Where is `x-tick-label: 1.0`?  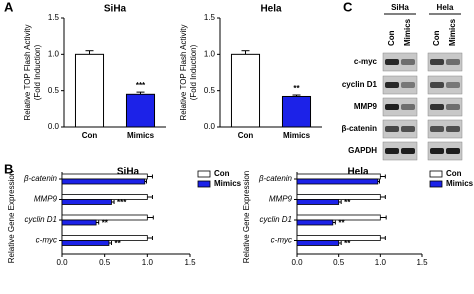 x-tick-label: 1.0 is located at coordinates (381, 262).